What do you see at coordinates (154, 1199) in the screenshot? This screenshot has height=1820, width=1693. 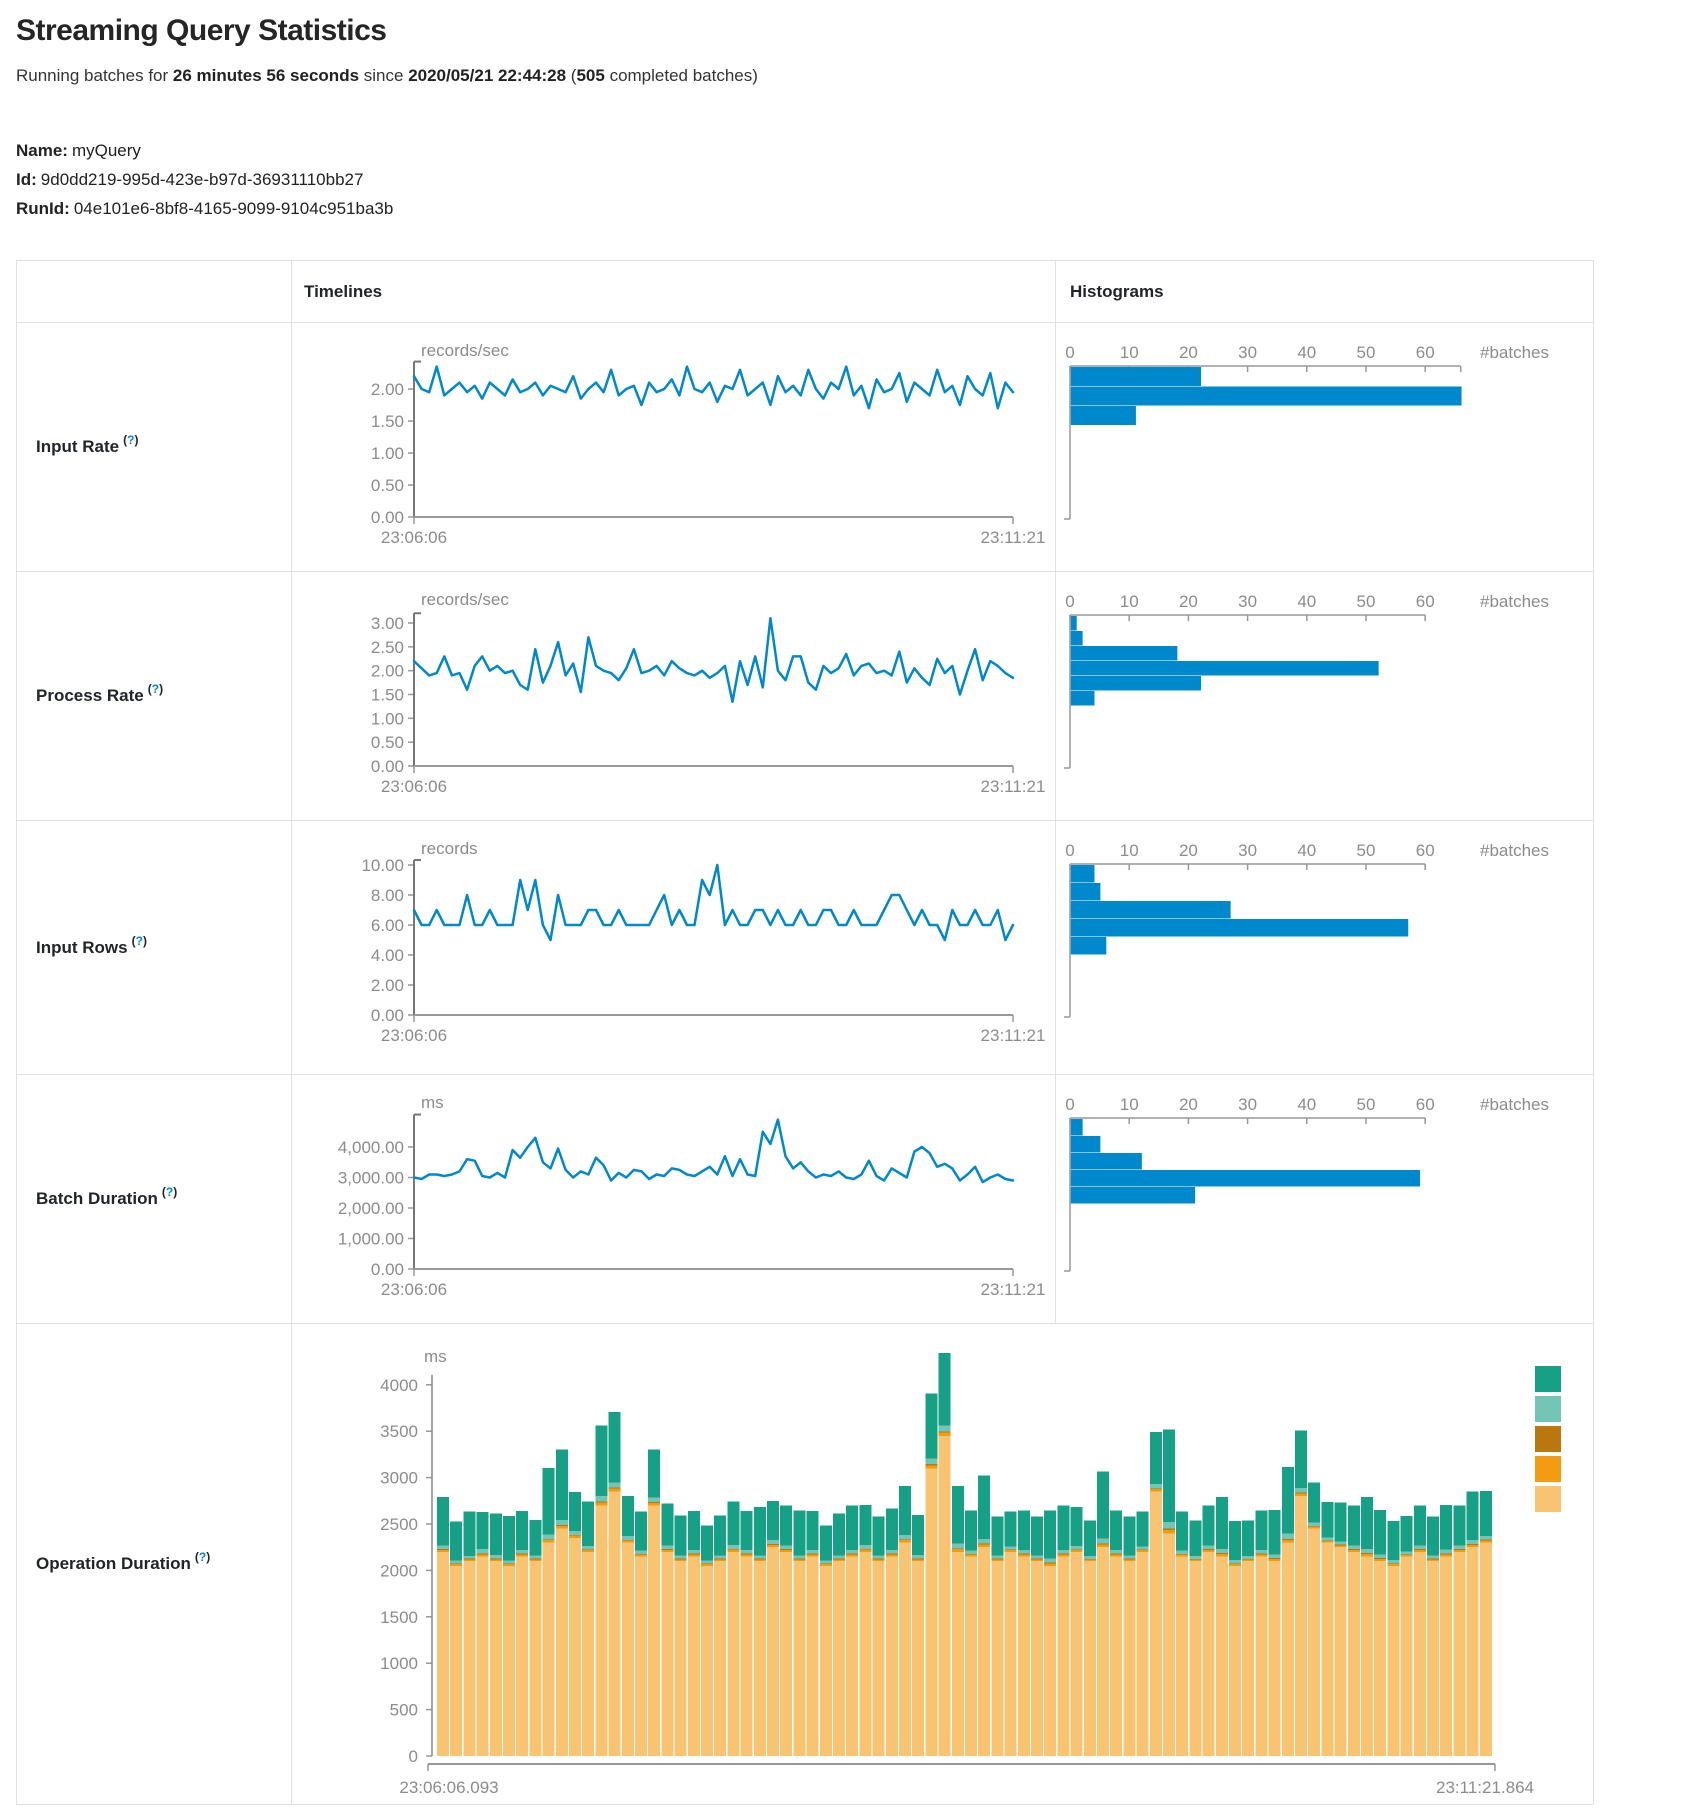 I see `row-label-batch-duration: Batch Duration (?)` at bounding box center [154, 1199].